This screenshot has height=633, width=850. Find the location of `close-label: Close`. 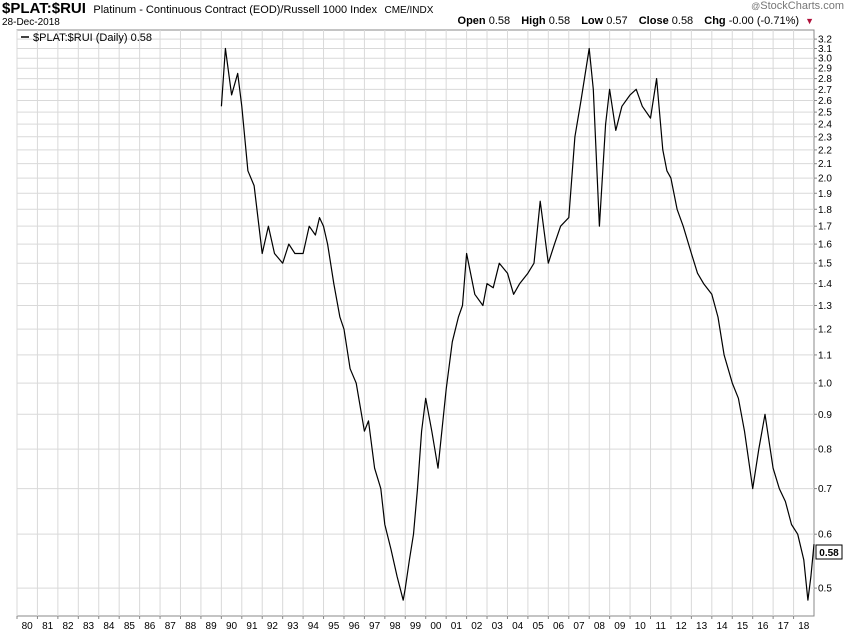

close-label: Close is located at coordinates (653, 21).